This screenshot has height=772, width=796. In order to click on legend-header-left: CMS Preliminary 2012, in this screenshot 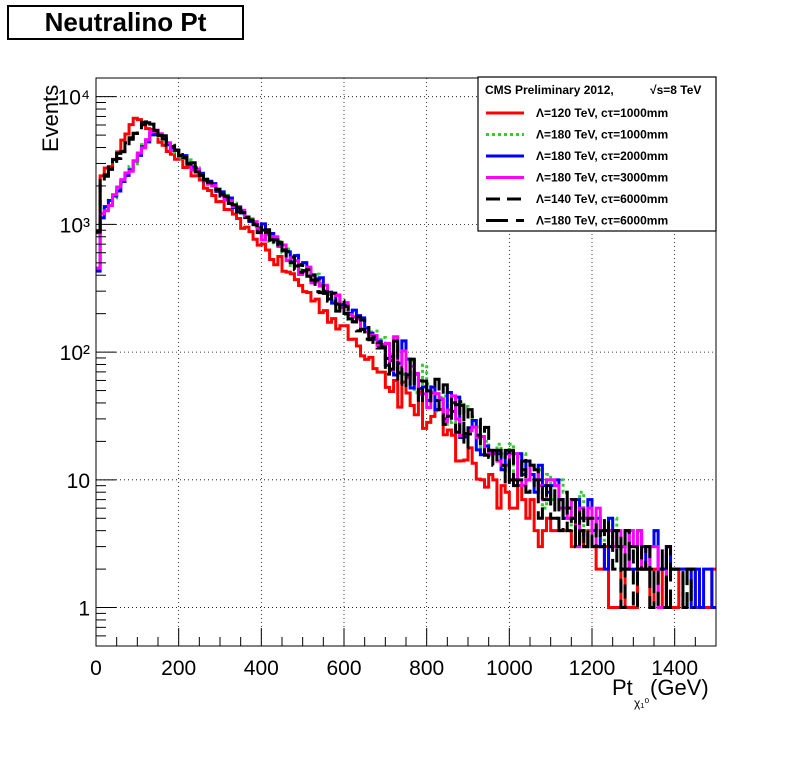, I will do `click(549, 90)`.